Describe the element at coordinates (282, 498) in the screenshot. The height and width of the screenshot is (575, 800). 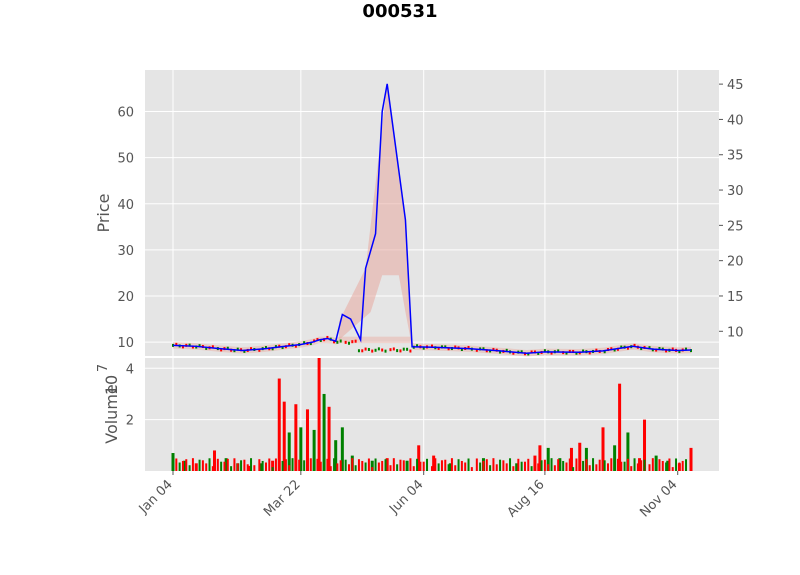
I see `x-tick-label: Mar 22` at that location.